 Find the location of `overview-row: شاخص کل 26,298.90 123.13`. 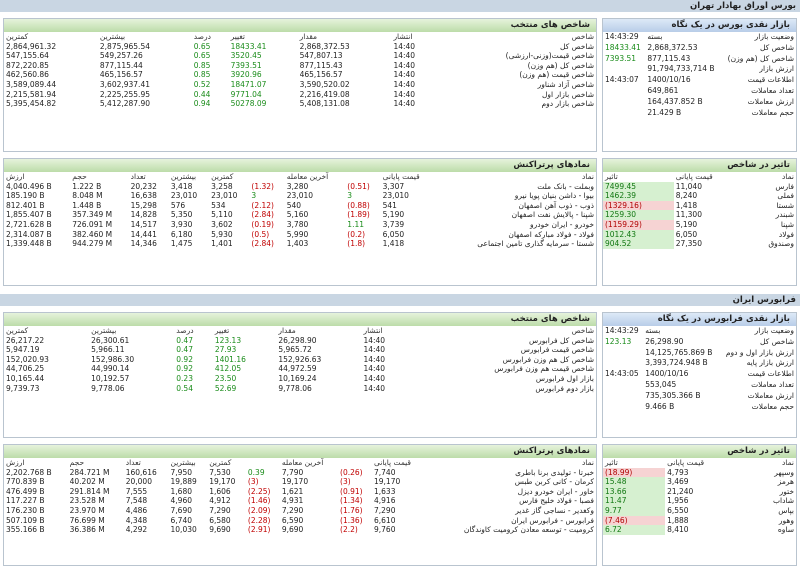

overview-row: شاخص کل 26,298.90 123.13 is located at coordinates (699, 342).